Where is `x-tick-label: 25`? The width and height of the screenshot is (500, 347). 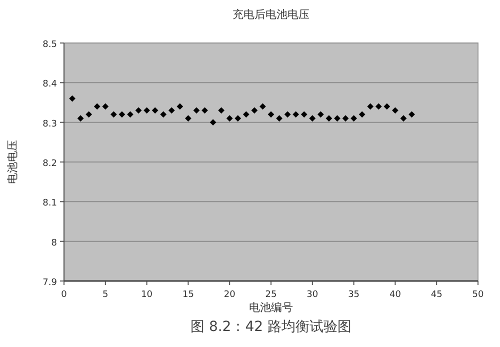
x-tick-label: 25 is located at coordinates (271, 295).